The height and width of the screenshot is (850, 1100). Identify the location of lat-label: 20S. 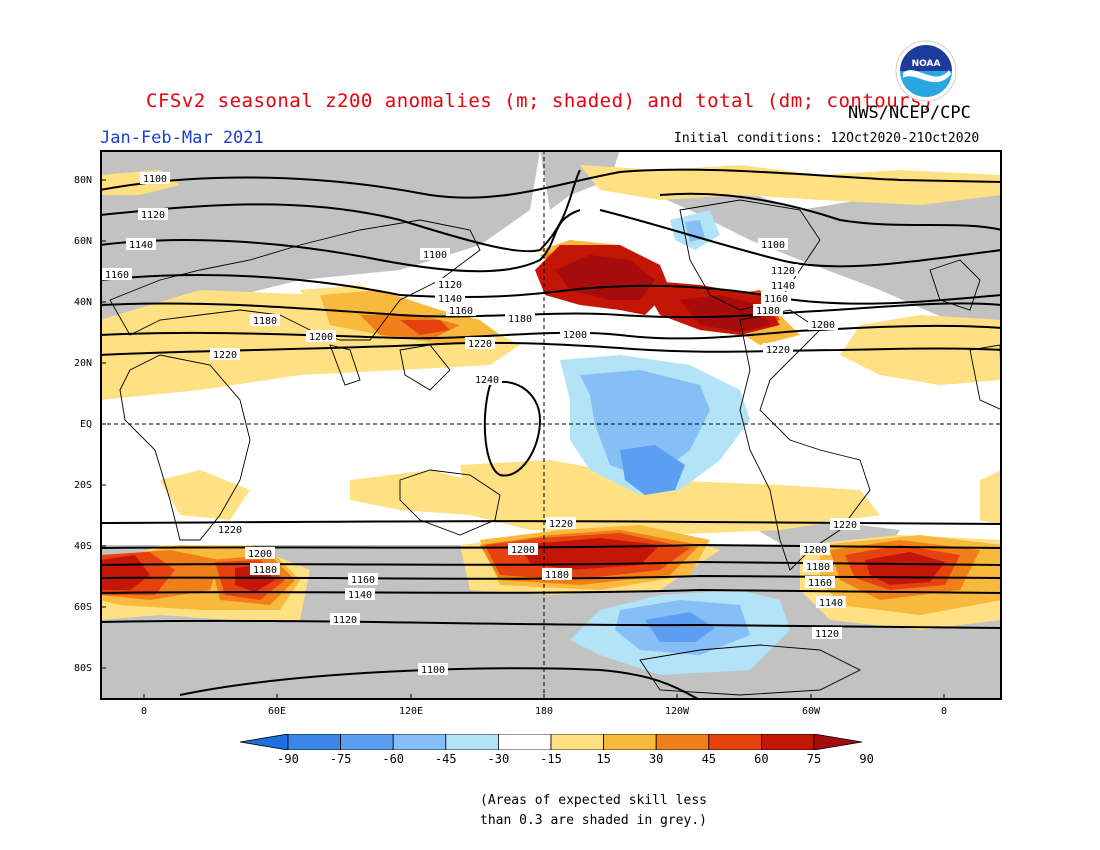
(82, 485).